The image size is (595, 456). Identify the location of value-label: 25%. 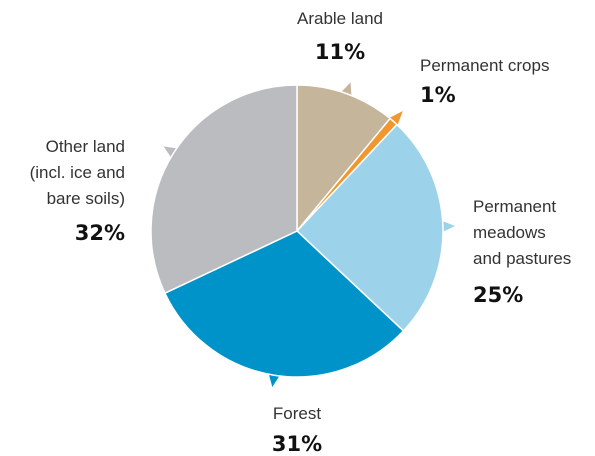
(498, 295).